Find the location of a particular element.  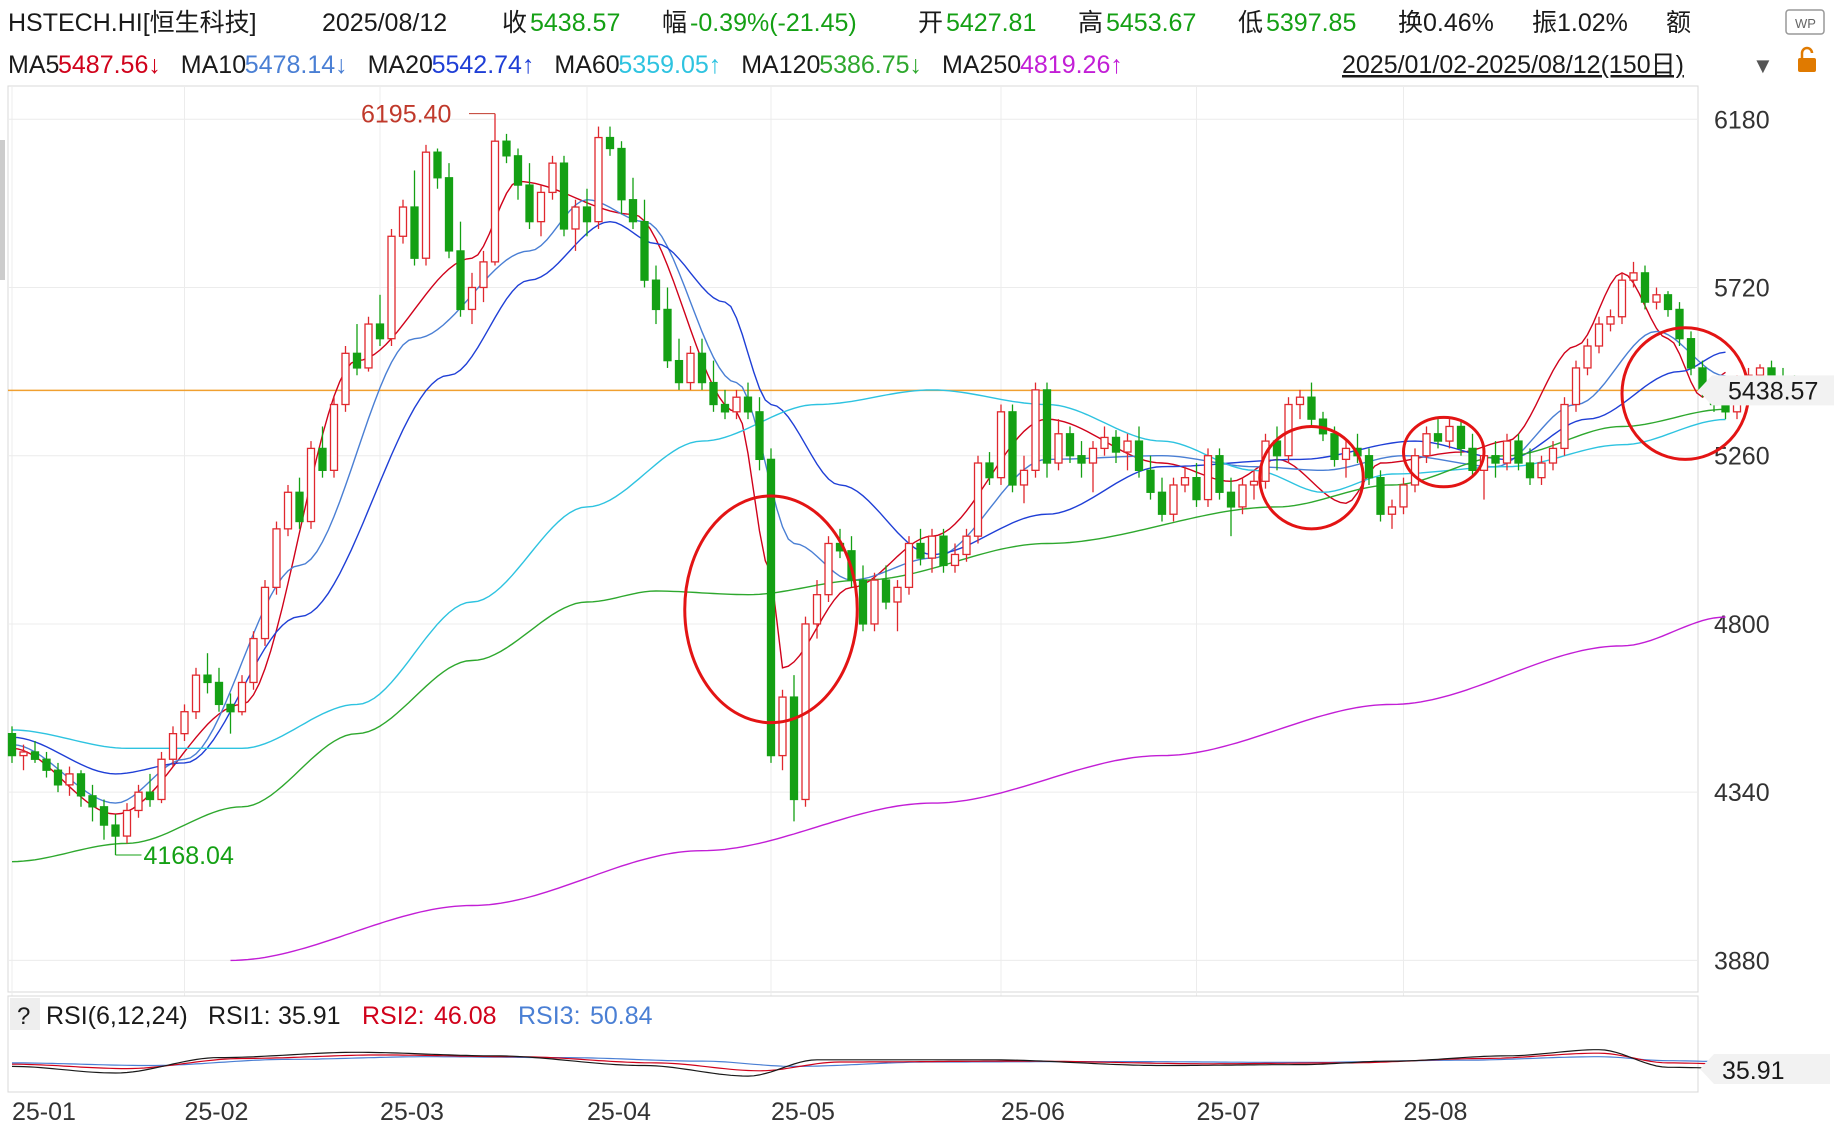

side-scroll-handle is located at coordinates (2, 210).